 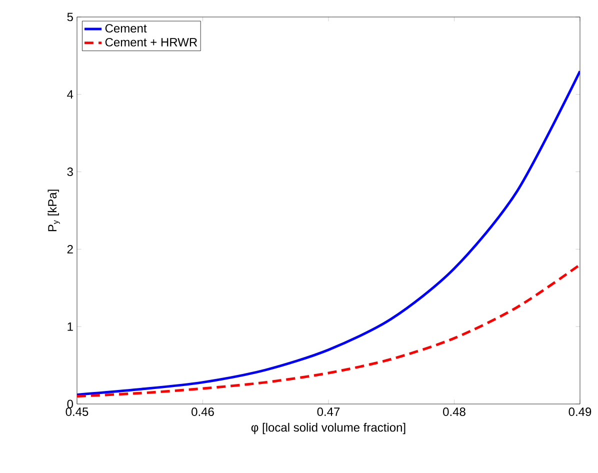 What do you see at coordinates (70, 404) in the screenshot?
I see `y-tick-label: 0` at bounding box center [70, 404].